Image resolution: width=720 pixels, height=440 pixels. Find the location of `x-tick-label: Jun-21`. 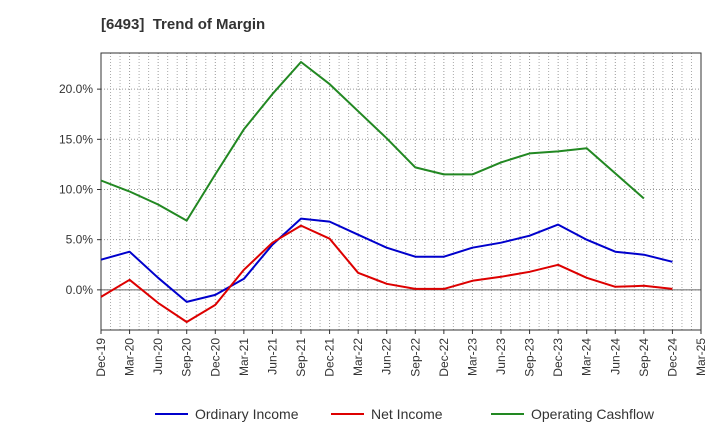

x-tick-label: Jun-21 is located at coordinates (272, 356).